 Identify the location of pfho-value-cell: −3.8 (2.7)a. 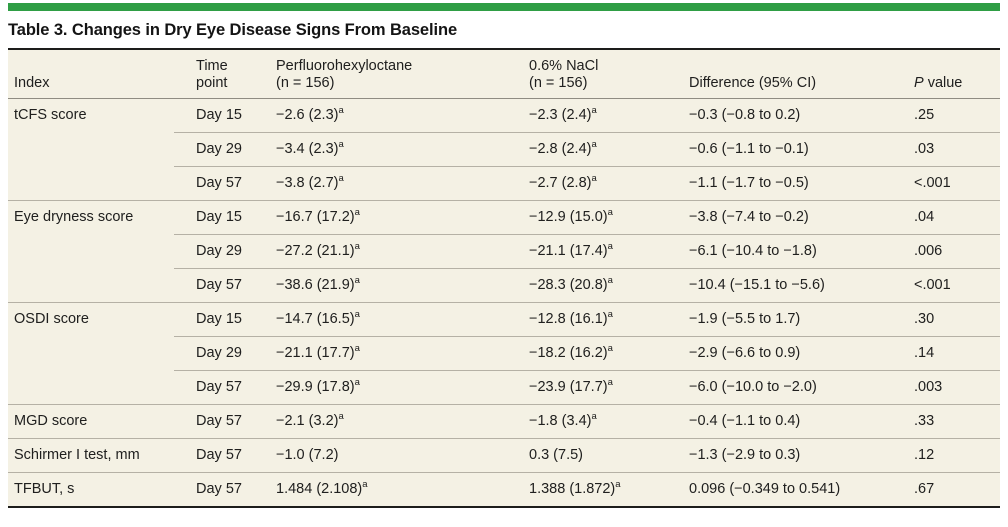
(380, 183).